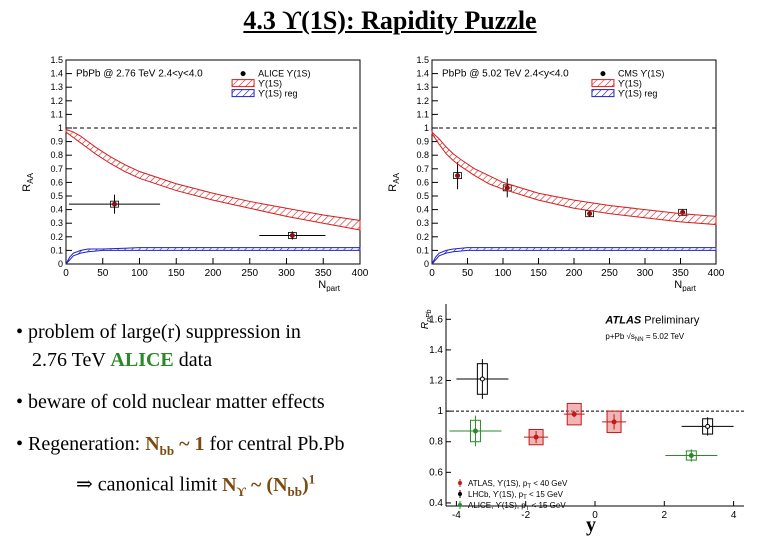 Image resolution: width=780 pixels, height=540 pixels. What do you see at coordinates (641, 74) in the screenshot?
I see `legend-label-0: CMS ϒ(1S)` at bounding box center [641, 74].